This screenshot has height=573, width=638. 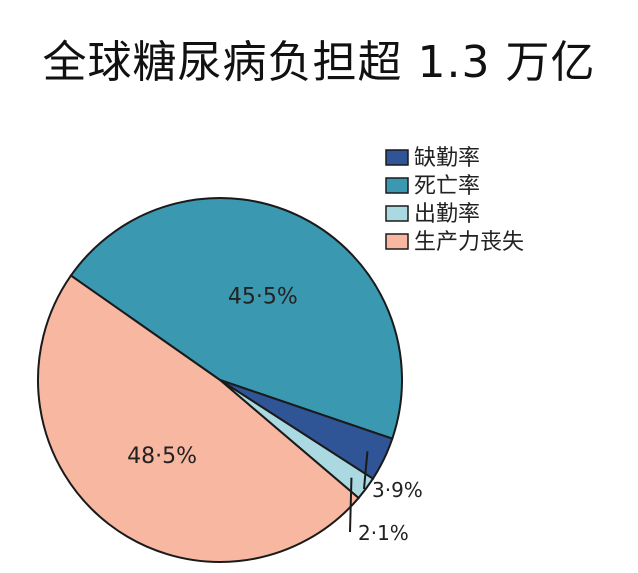 What do you see at coordinates (383, 533) in the screenshot?
I see `callout-label-2: 2·1%` at bounding box center [383, 533].